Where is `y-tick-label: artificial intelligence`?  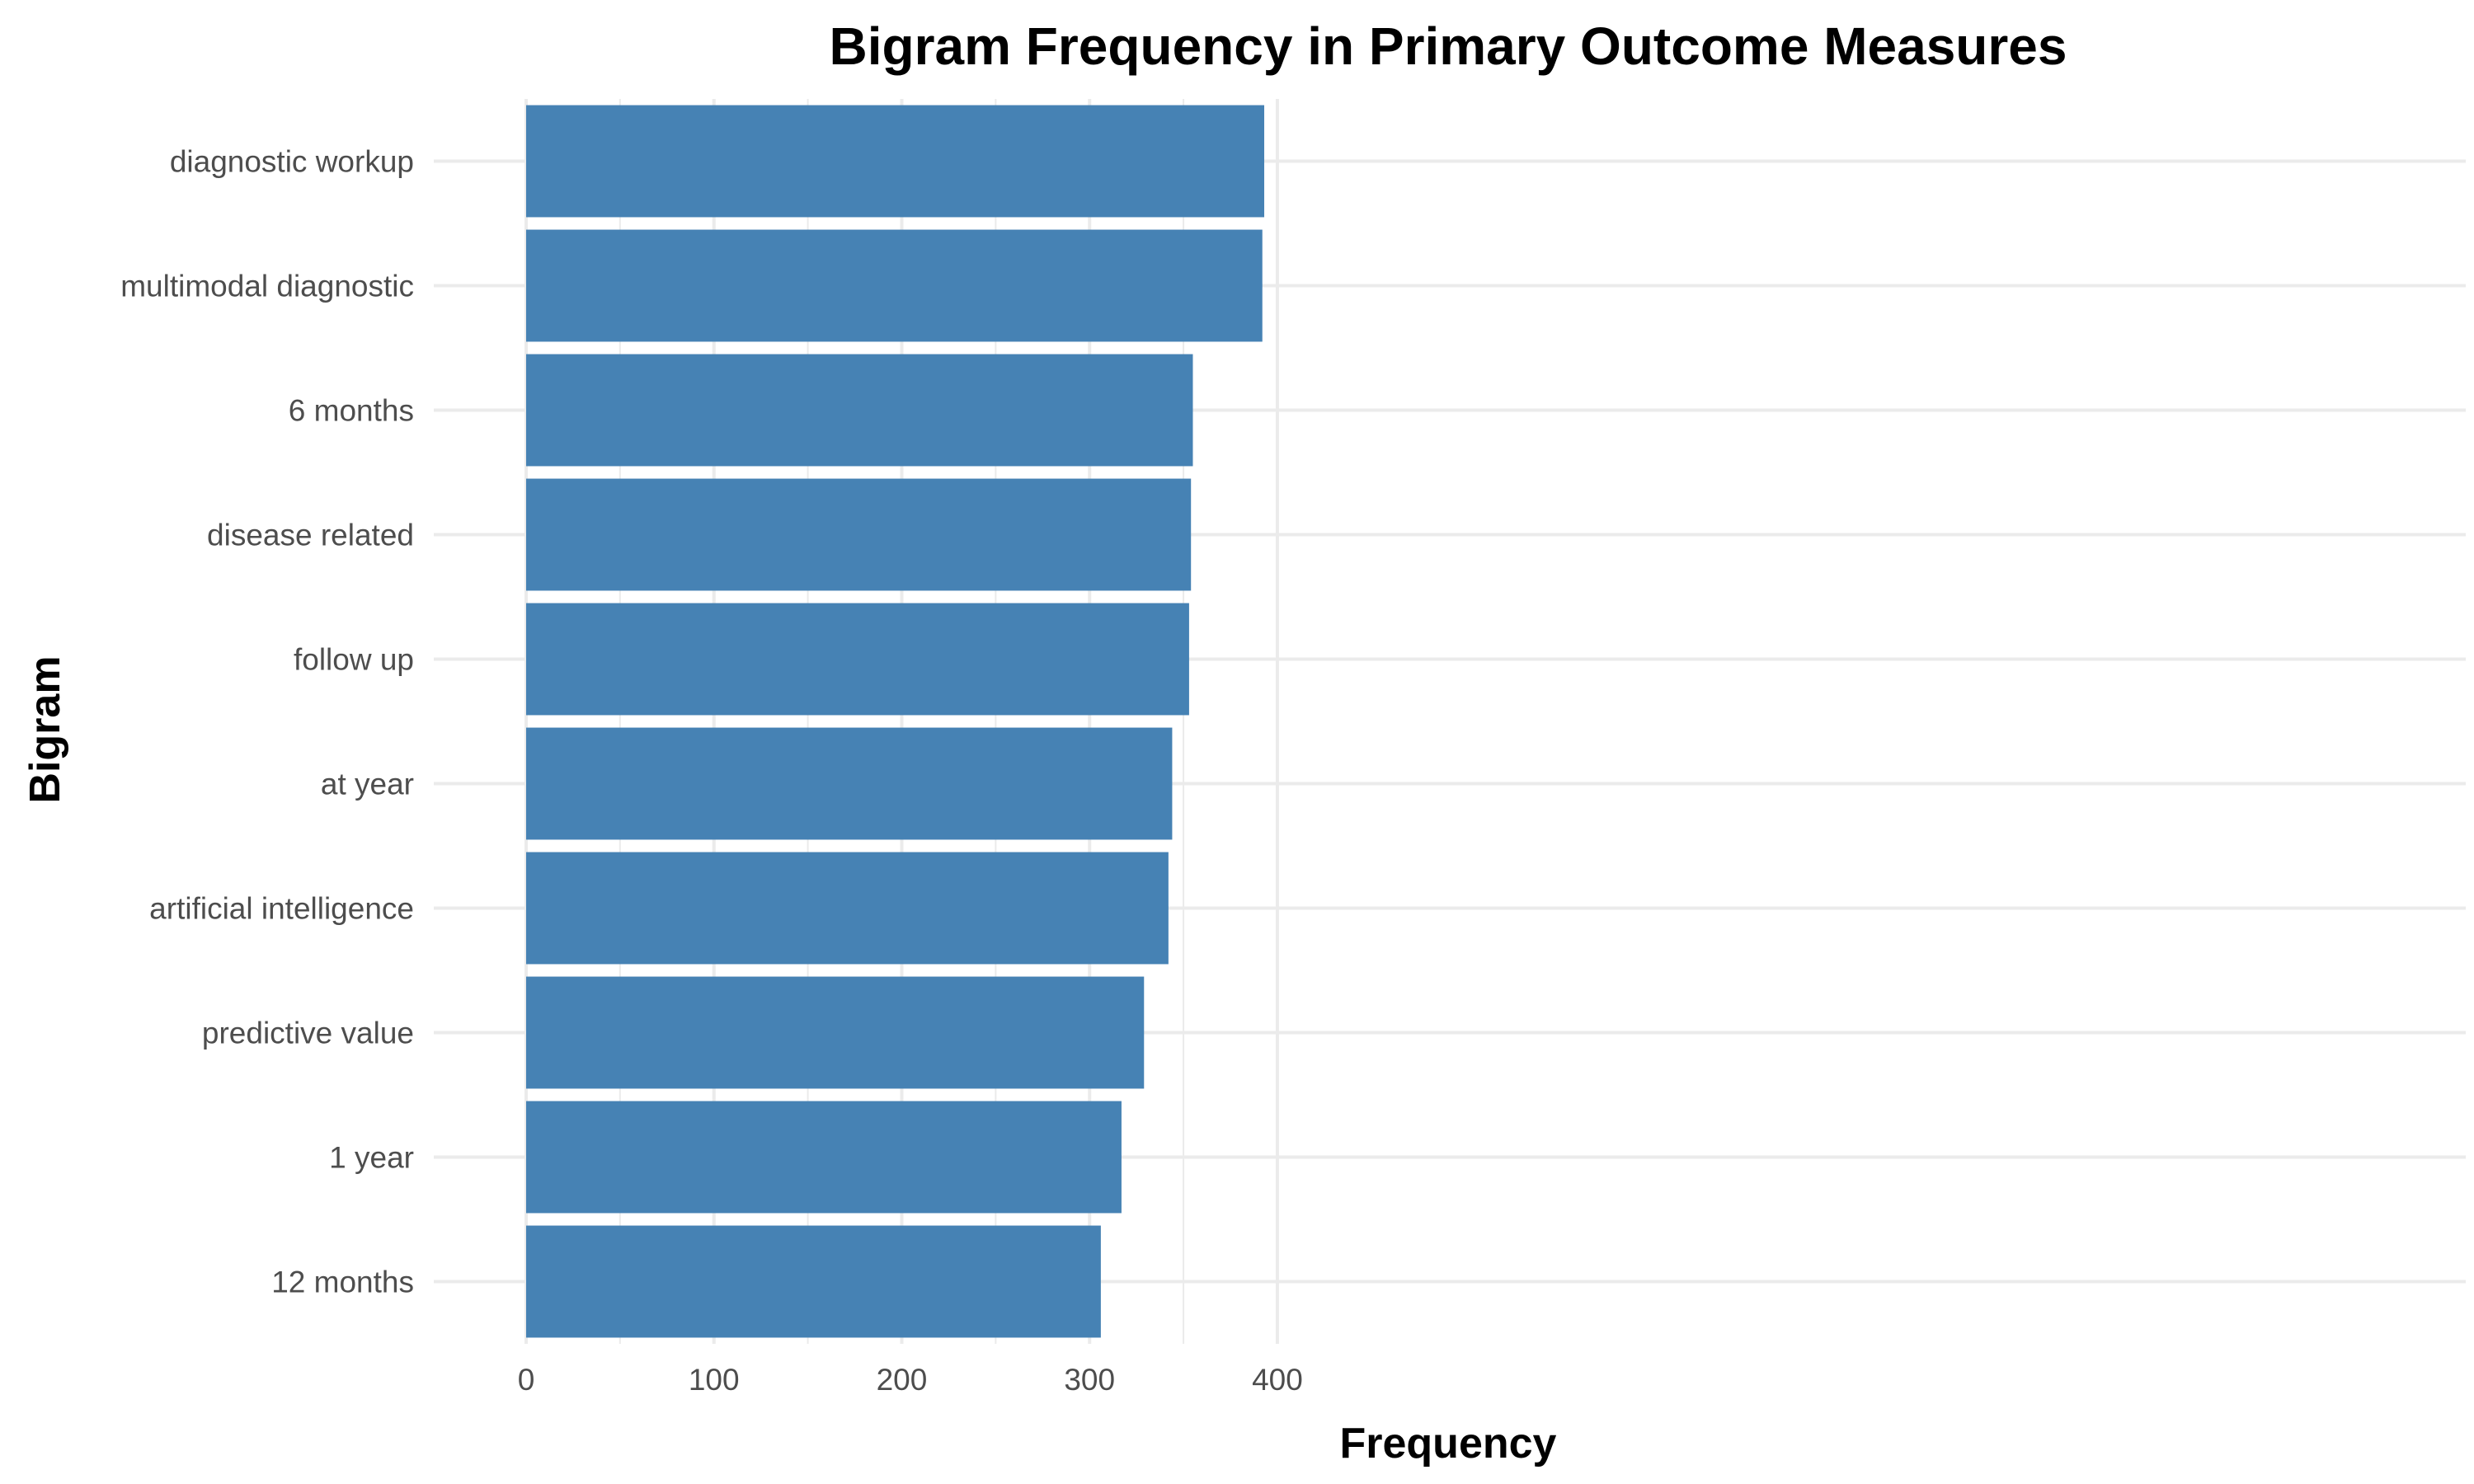
y-tick-label: artificial intelligence is located at coordinates (281, 909).